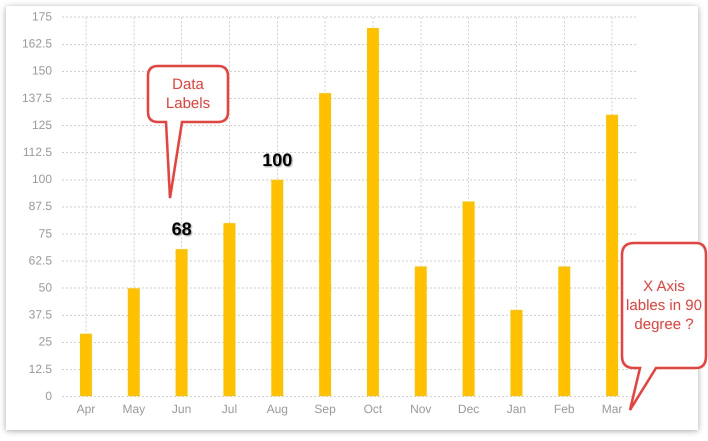  Describe the element at coordinates (42, 179) in the screenshot. I see `y-tick-label: 100` at that location.